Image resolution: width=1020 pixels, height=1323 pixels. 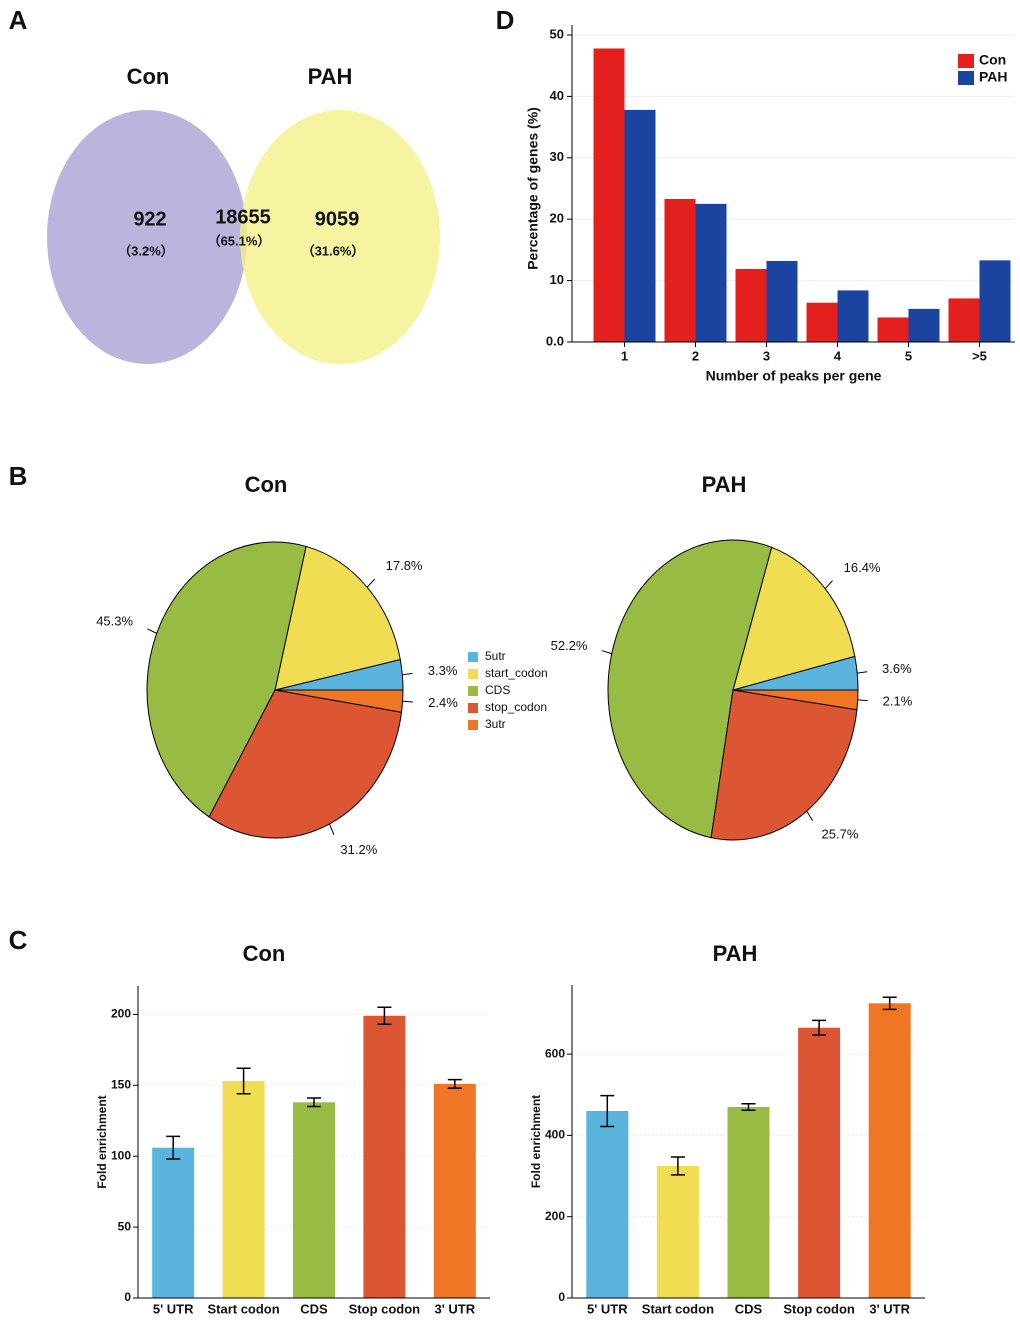 I want to click on panel-label: B, so click(x=18, y=476).